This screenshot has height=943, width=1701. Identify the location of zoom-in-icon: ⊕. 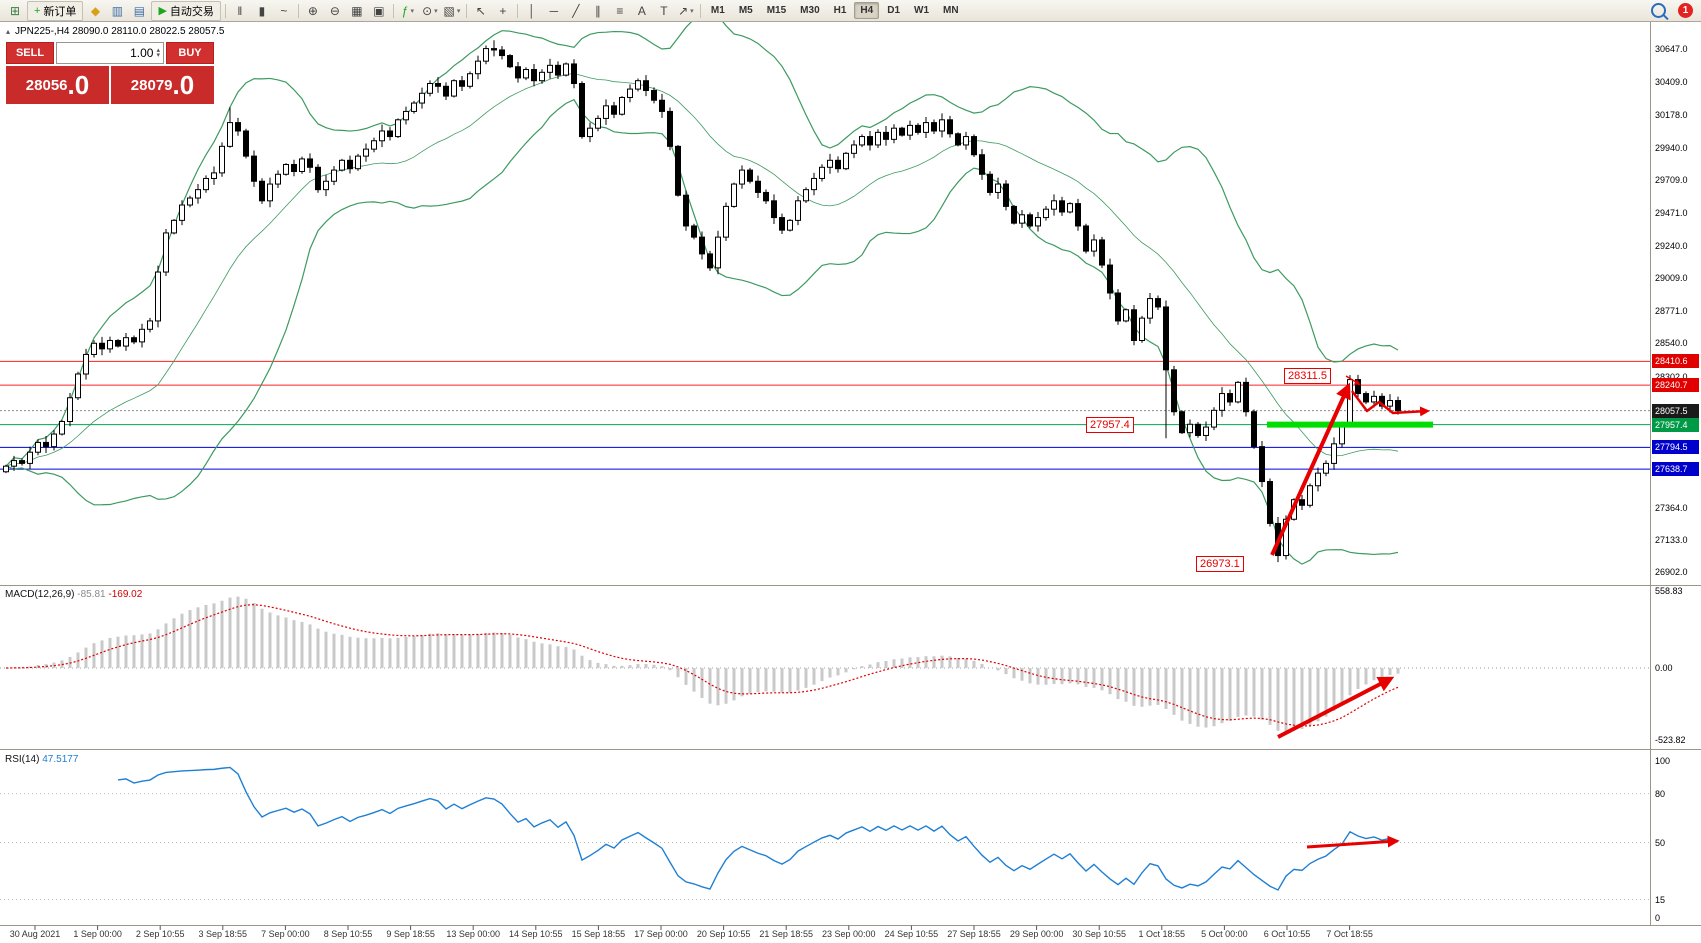
(313, 11).